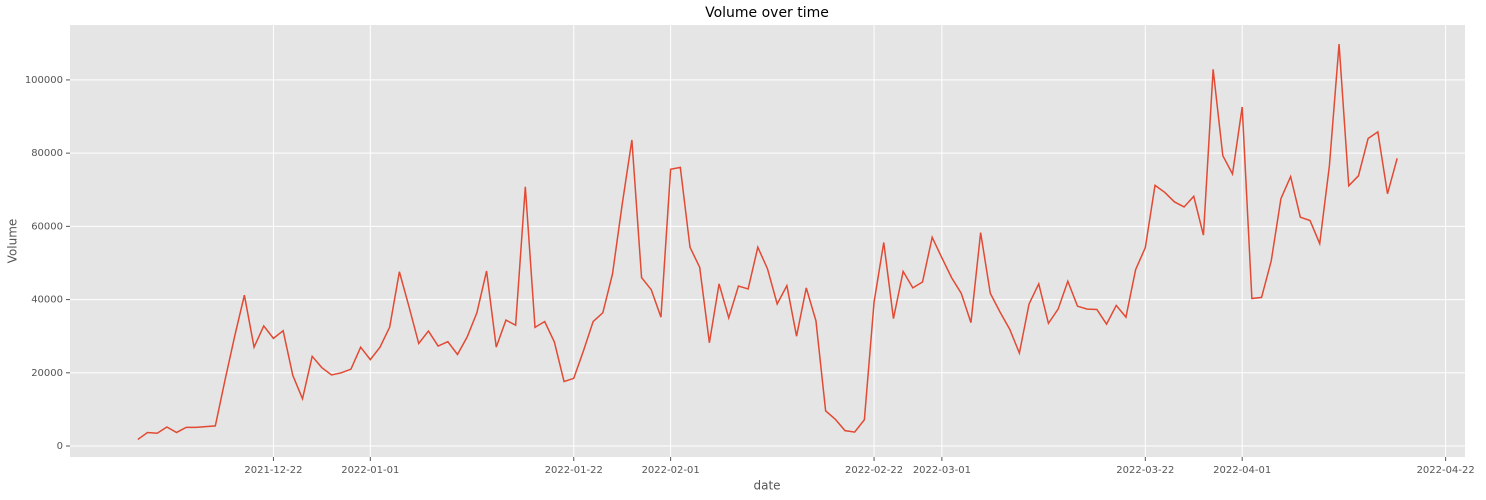  I want to click on y-tick-label: 100000, so click(44, 80).